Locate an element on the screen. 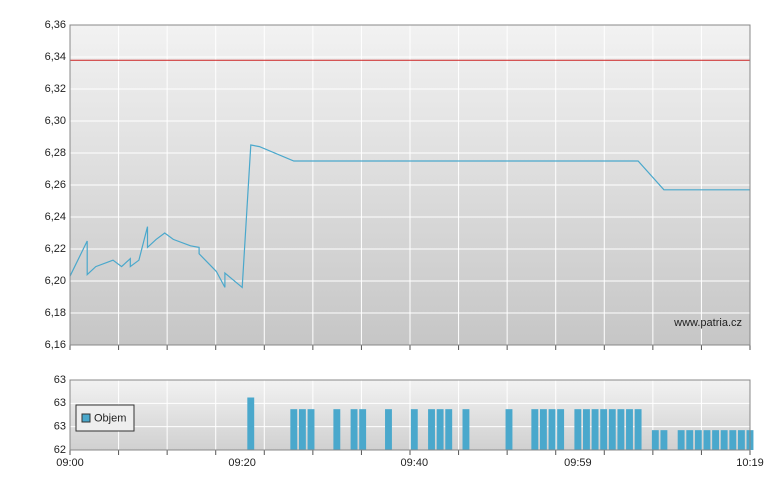 The image size is (780, 495). y-tick-label: 6,32 is located at coordinates (55, 89).